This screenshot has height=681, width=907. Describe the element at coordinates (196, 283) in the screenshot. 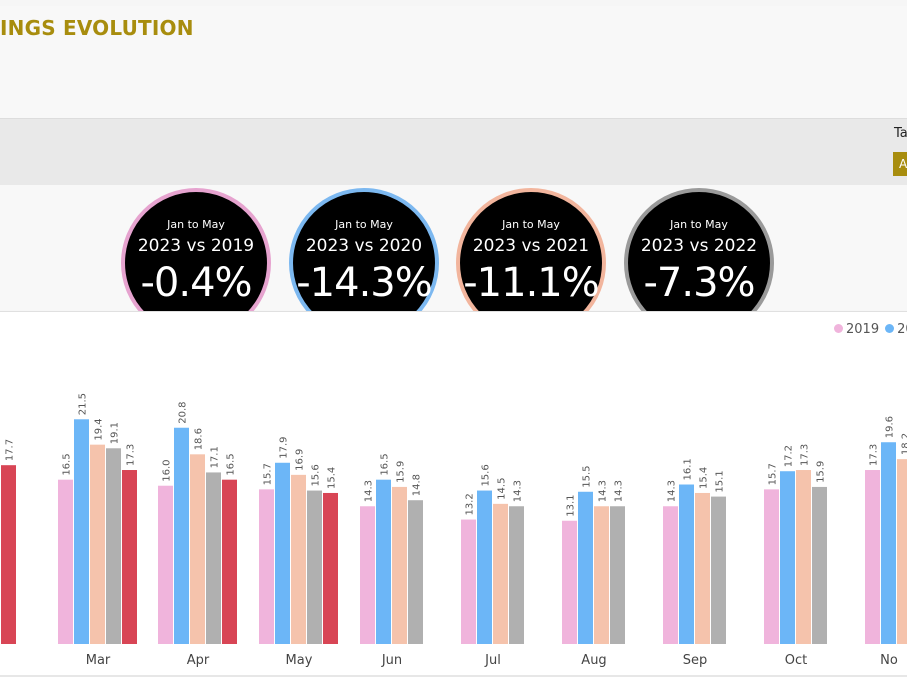

I see `kpi-value: -0.4%` at that location.